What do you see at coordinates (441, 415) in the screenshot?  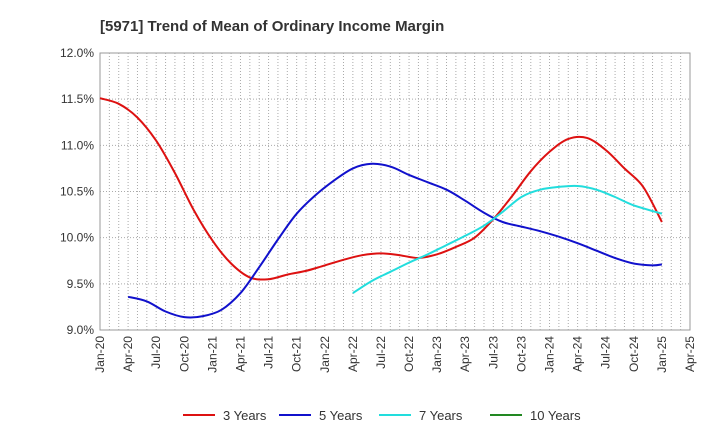 I see `legend-label-3: 7 Years` at bounding box center [441, 415].